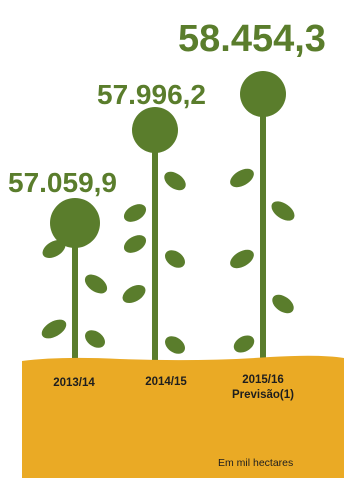 The image size is (362, 478). Describe the element at coordinates (62, 182) in the screenshot. I see `value-label-1: 57.059,9` at that location.